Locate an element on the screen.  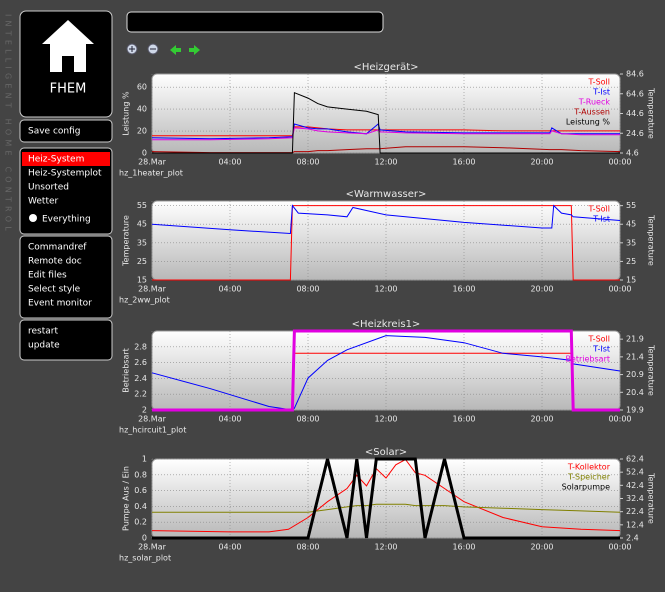
y-tick-label: 40 is located at coordinates (142, 109).